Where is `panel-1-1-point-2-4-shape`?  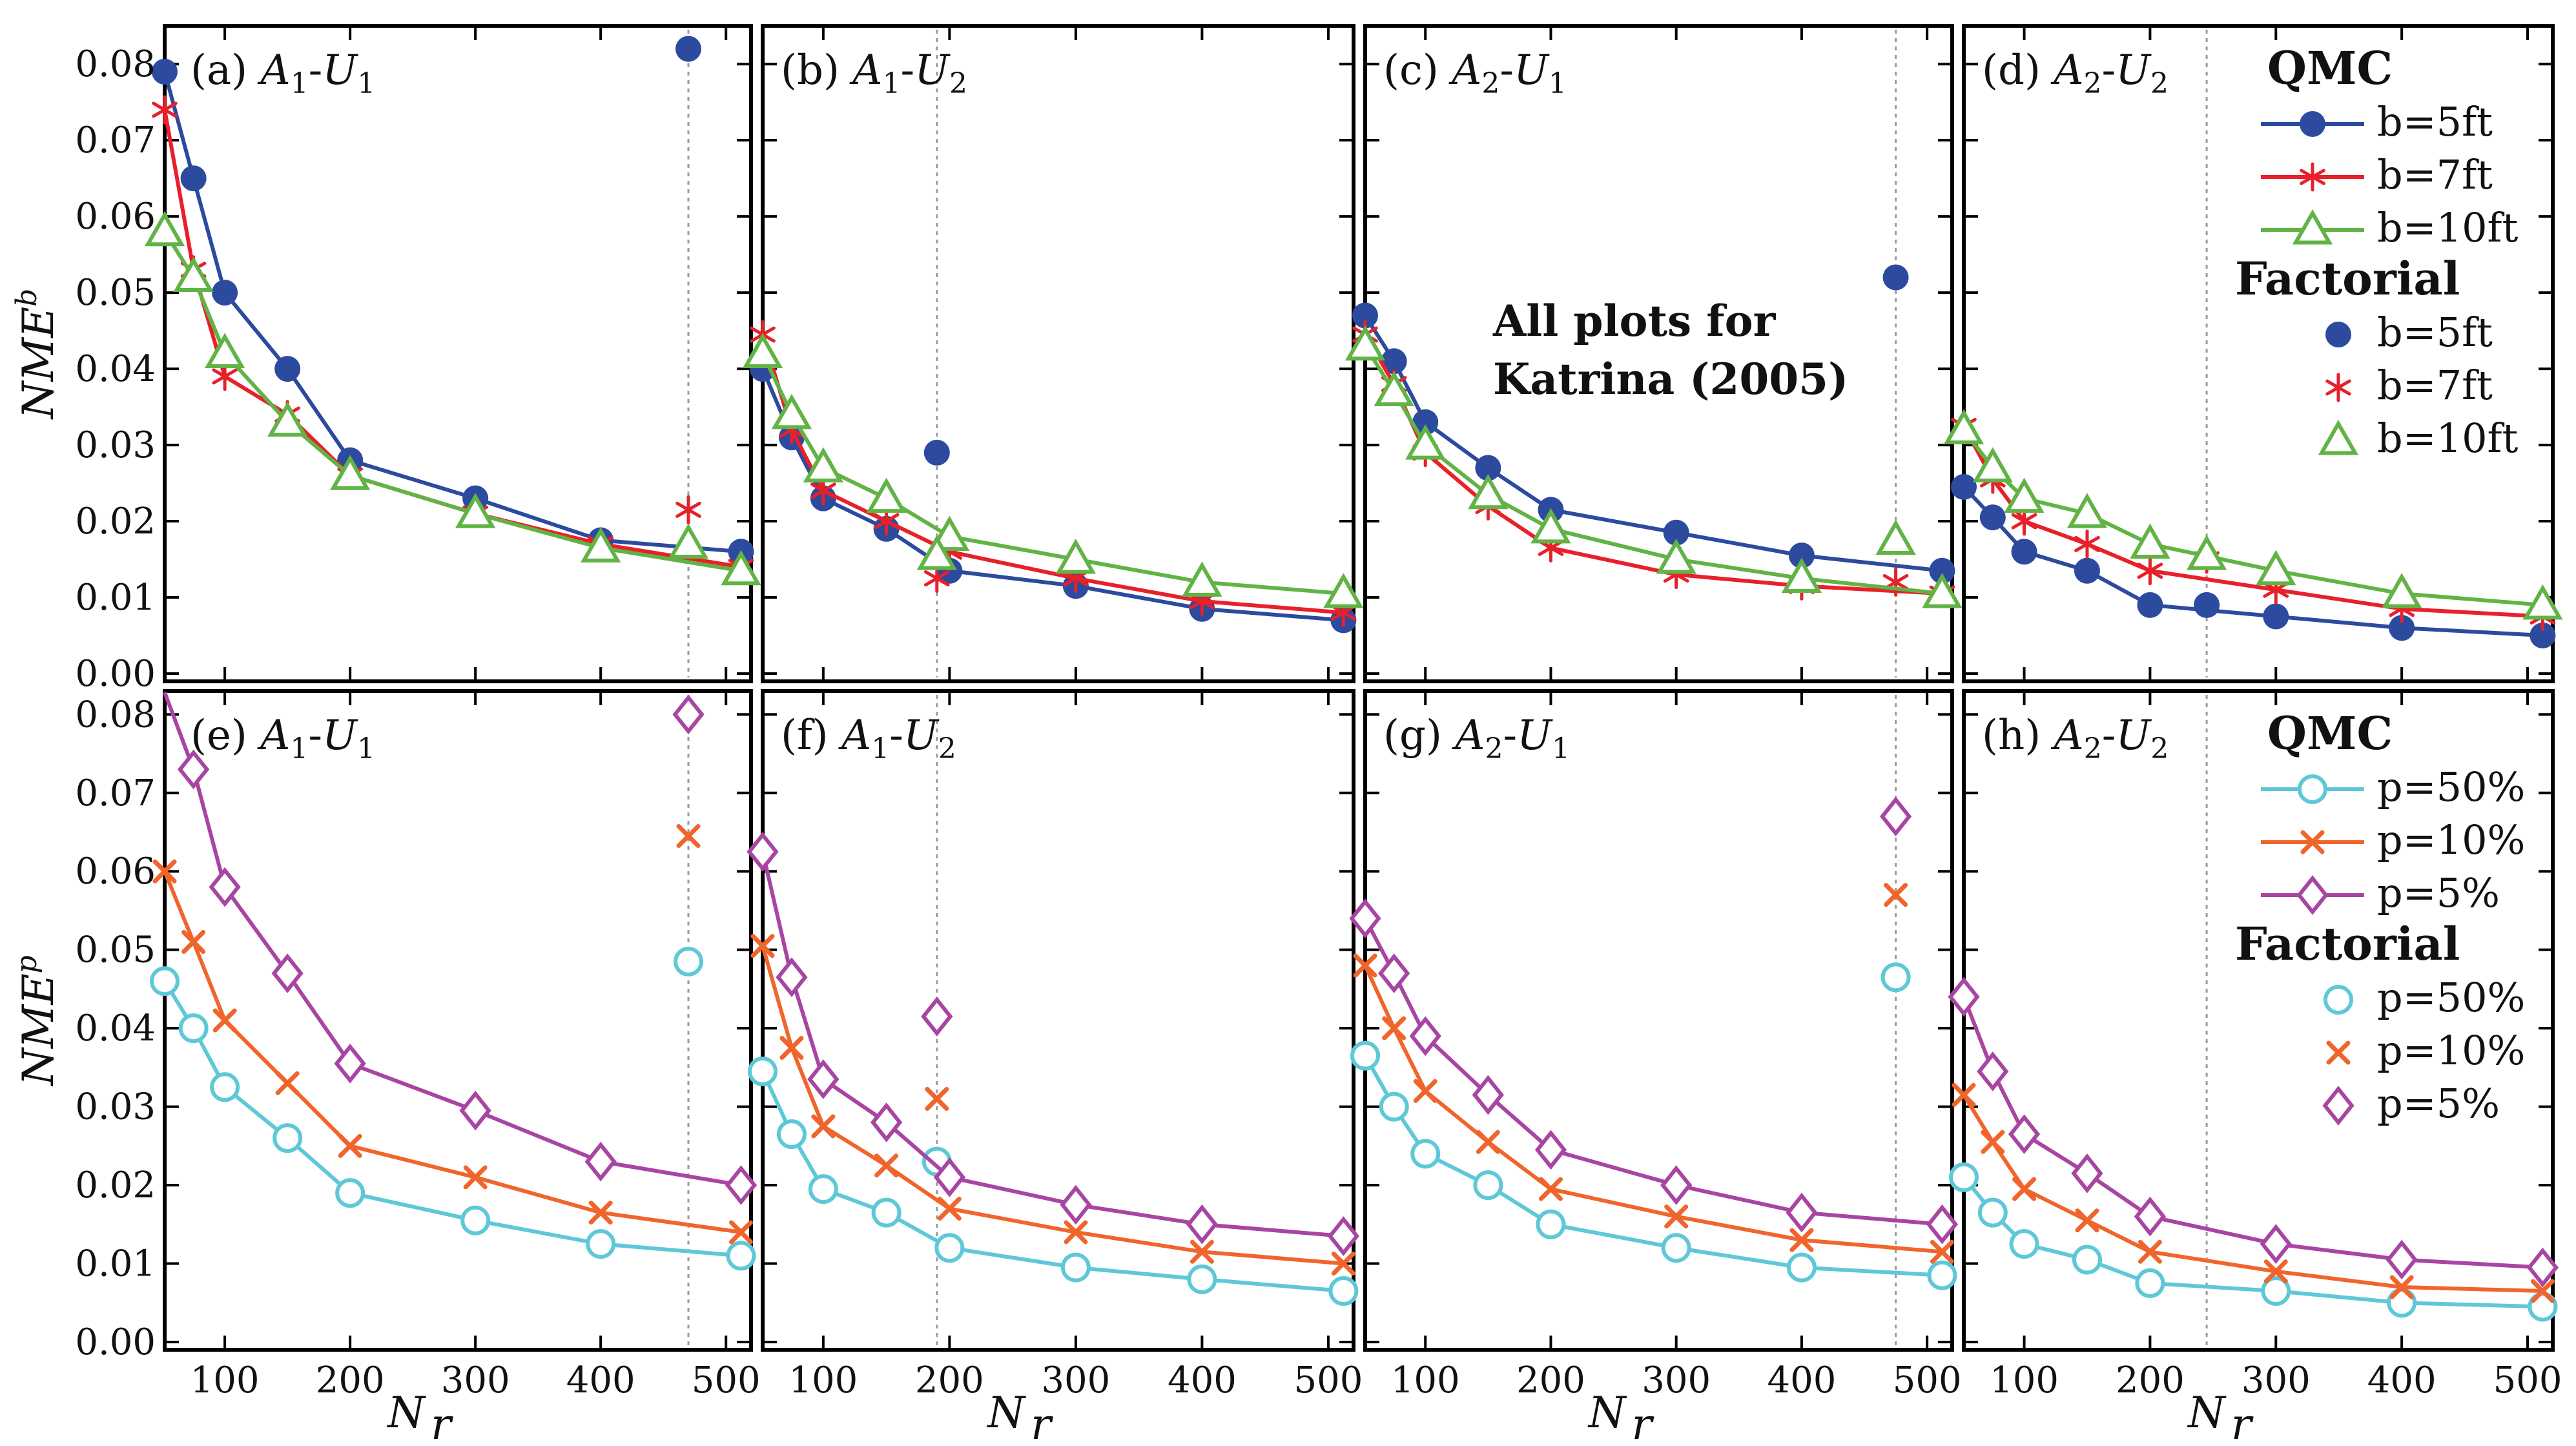 panel-1-1-point-2-4-shape is located at coordinates (949, 1177).